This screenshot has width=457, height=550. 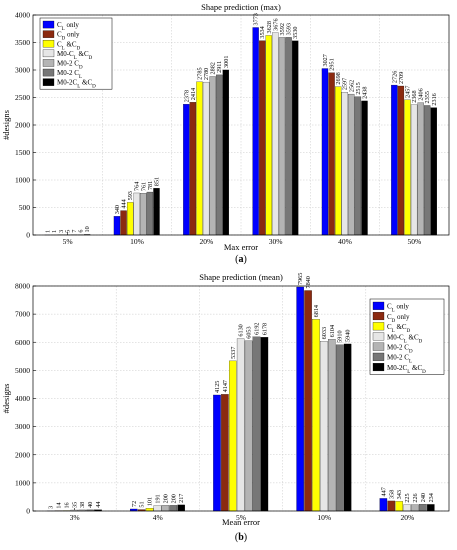 I want to click on x-tick-label: 4%, so click(x=158, y=517).